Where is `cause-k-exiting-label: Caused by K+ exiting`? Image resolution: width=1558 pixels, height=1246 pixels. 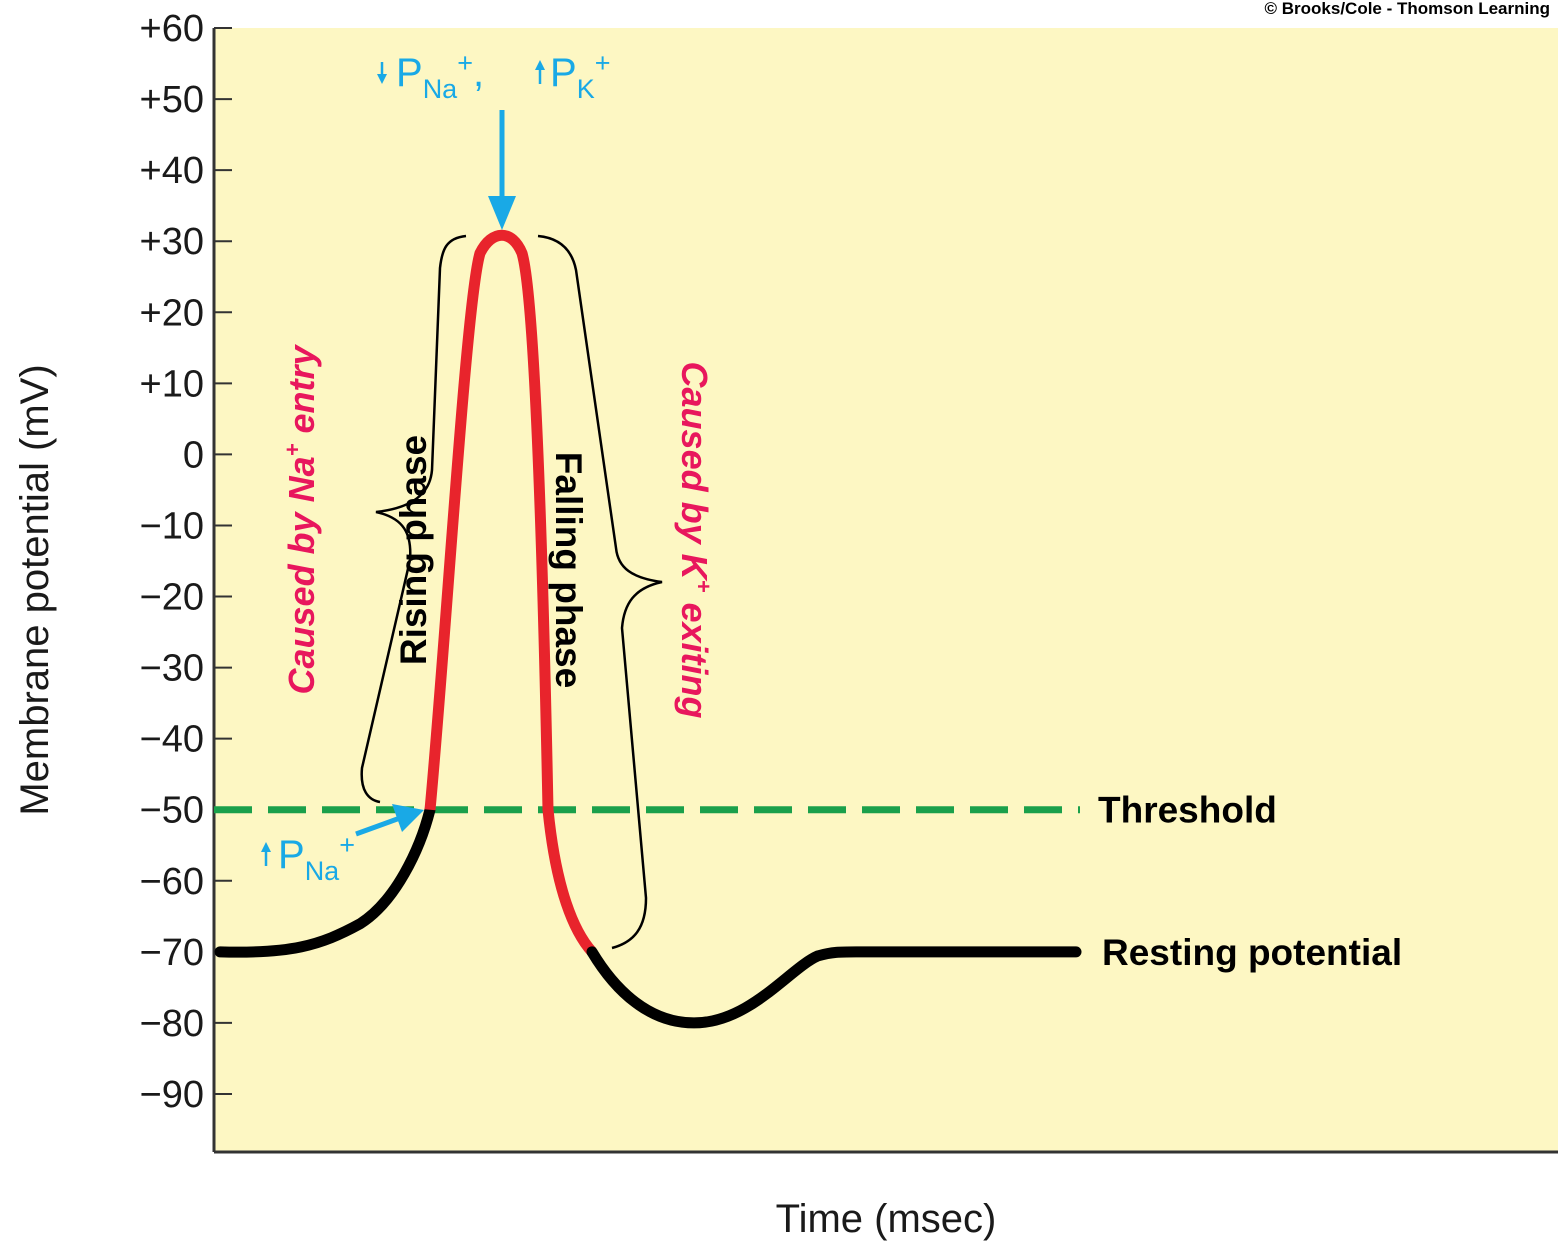
cause-k-exiting-label: Caused by K+ exiting is located at coordinates (695, 540).